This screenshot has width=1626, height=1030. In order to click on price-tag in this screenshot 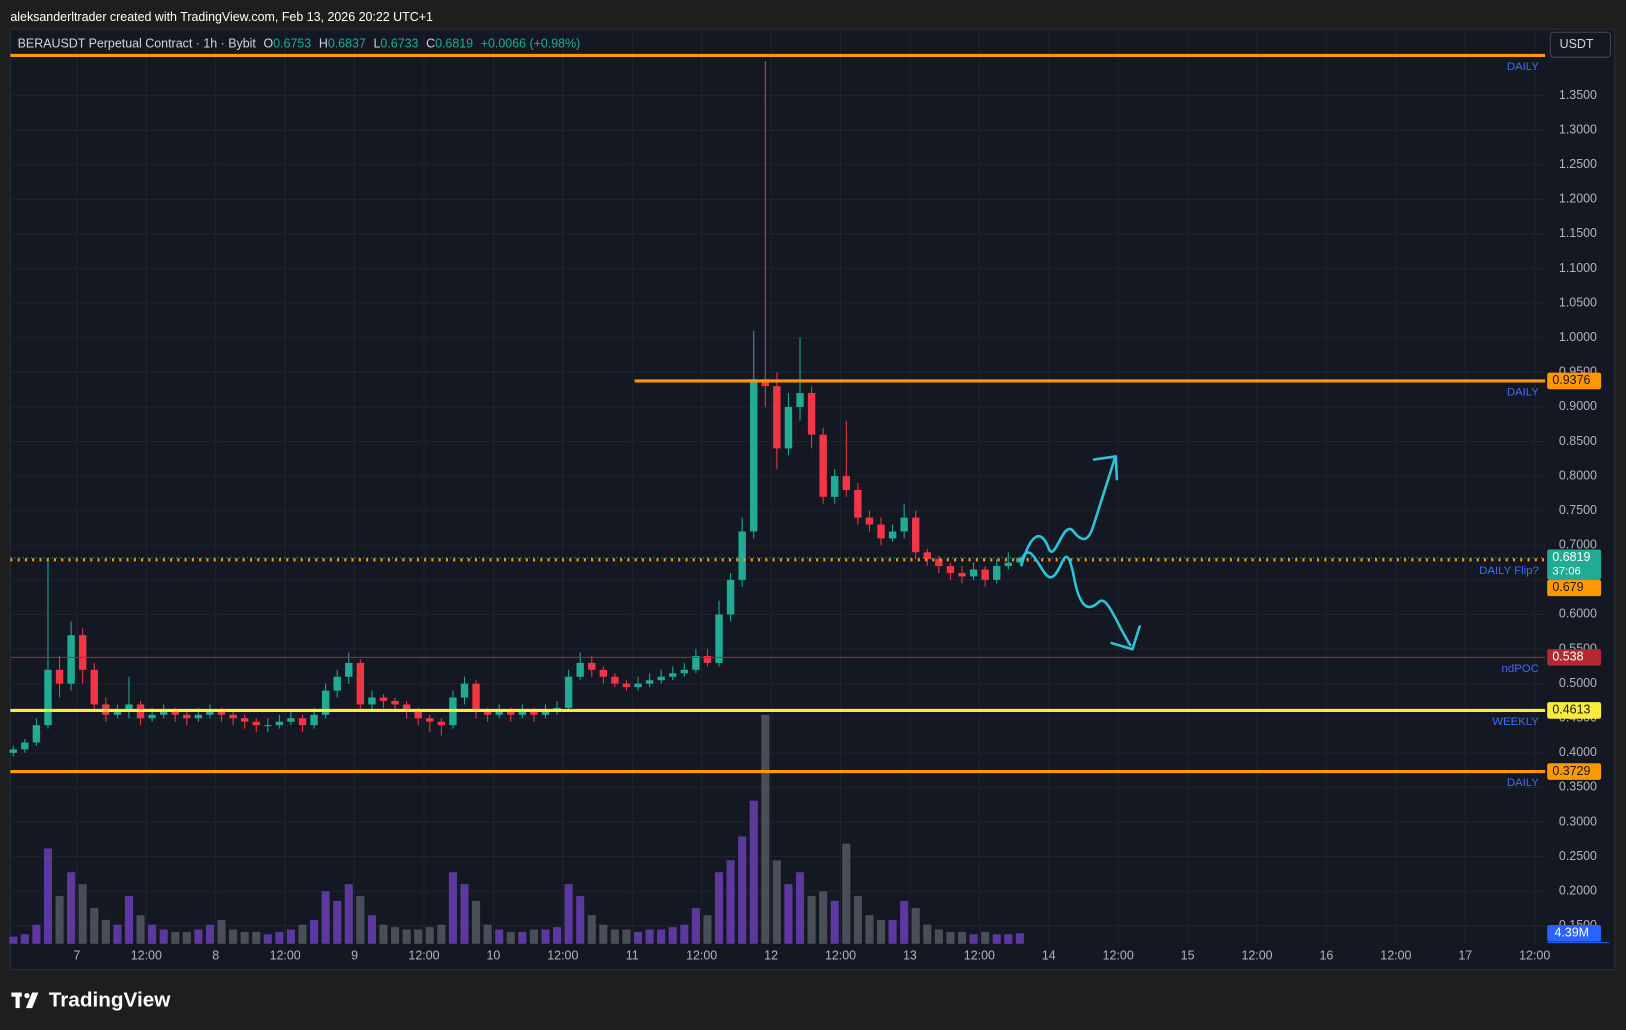, I will do `click(1574, 771)`.